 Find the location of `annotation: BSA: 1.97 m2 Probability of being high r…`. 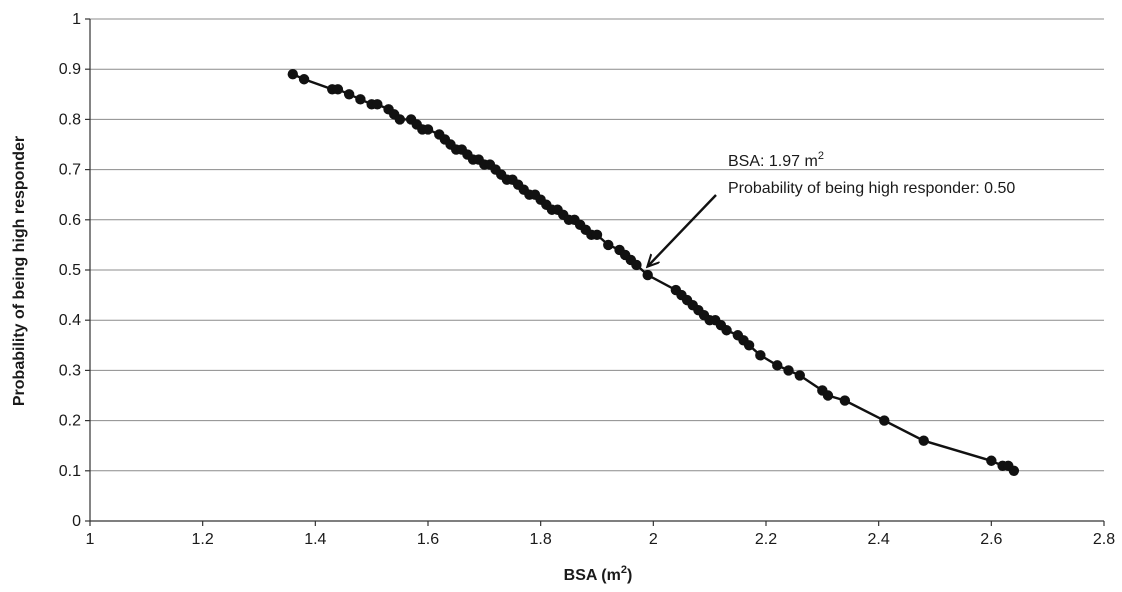

annotation: BSA: 1.97 m2 Probability of being high r… is located at coordinates (831, 208).